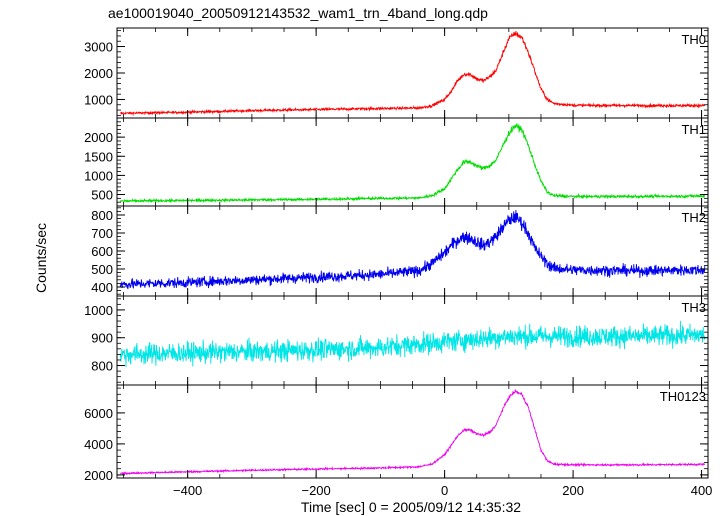  I want to click on x-tick-label: 400, so click(702, 490).